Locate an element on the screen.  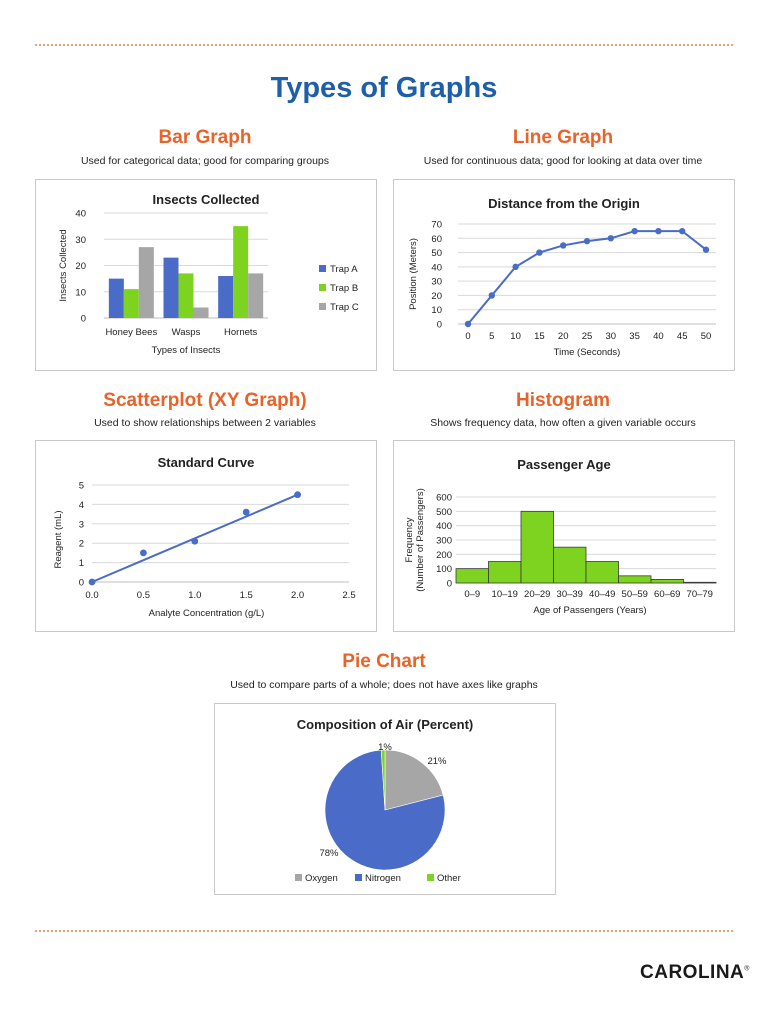
slice-label: 1% is located at coordinates (385, 747).